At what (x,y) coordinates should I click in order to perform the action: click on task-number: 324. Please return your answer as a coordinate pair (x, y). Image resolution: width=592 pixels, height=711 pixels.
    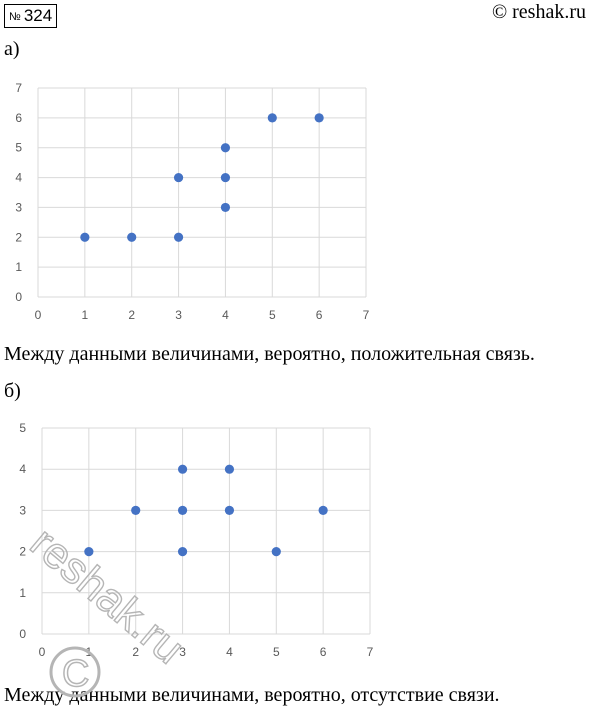
    Looking at the image, I should click on (38, 15).